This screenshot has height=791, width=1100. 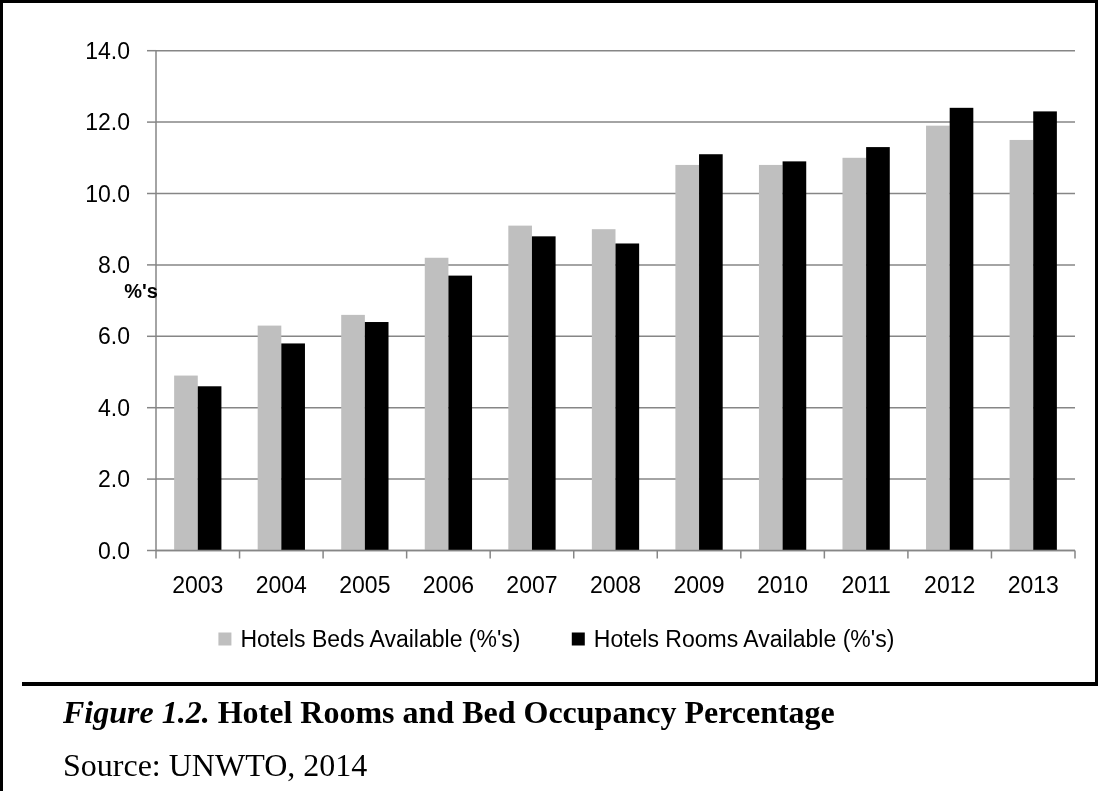 I want to click on y-tick-label: 6.0, so click(x=114, y=336).